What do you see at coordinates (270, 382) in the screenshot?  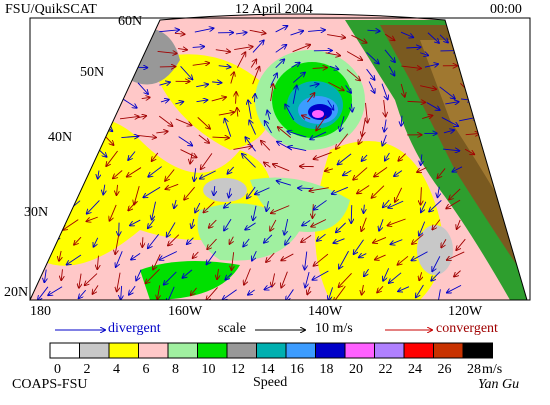 I see `colorbar-caption: Speed` at bounding box center [270, 382].